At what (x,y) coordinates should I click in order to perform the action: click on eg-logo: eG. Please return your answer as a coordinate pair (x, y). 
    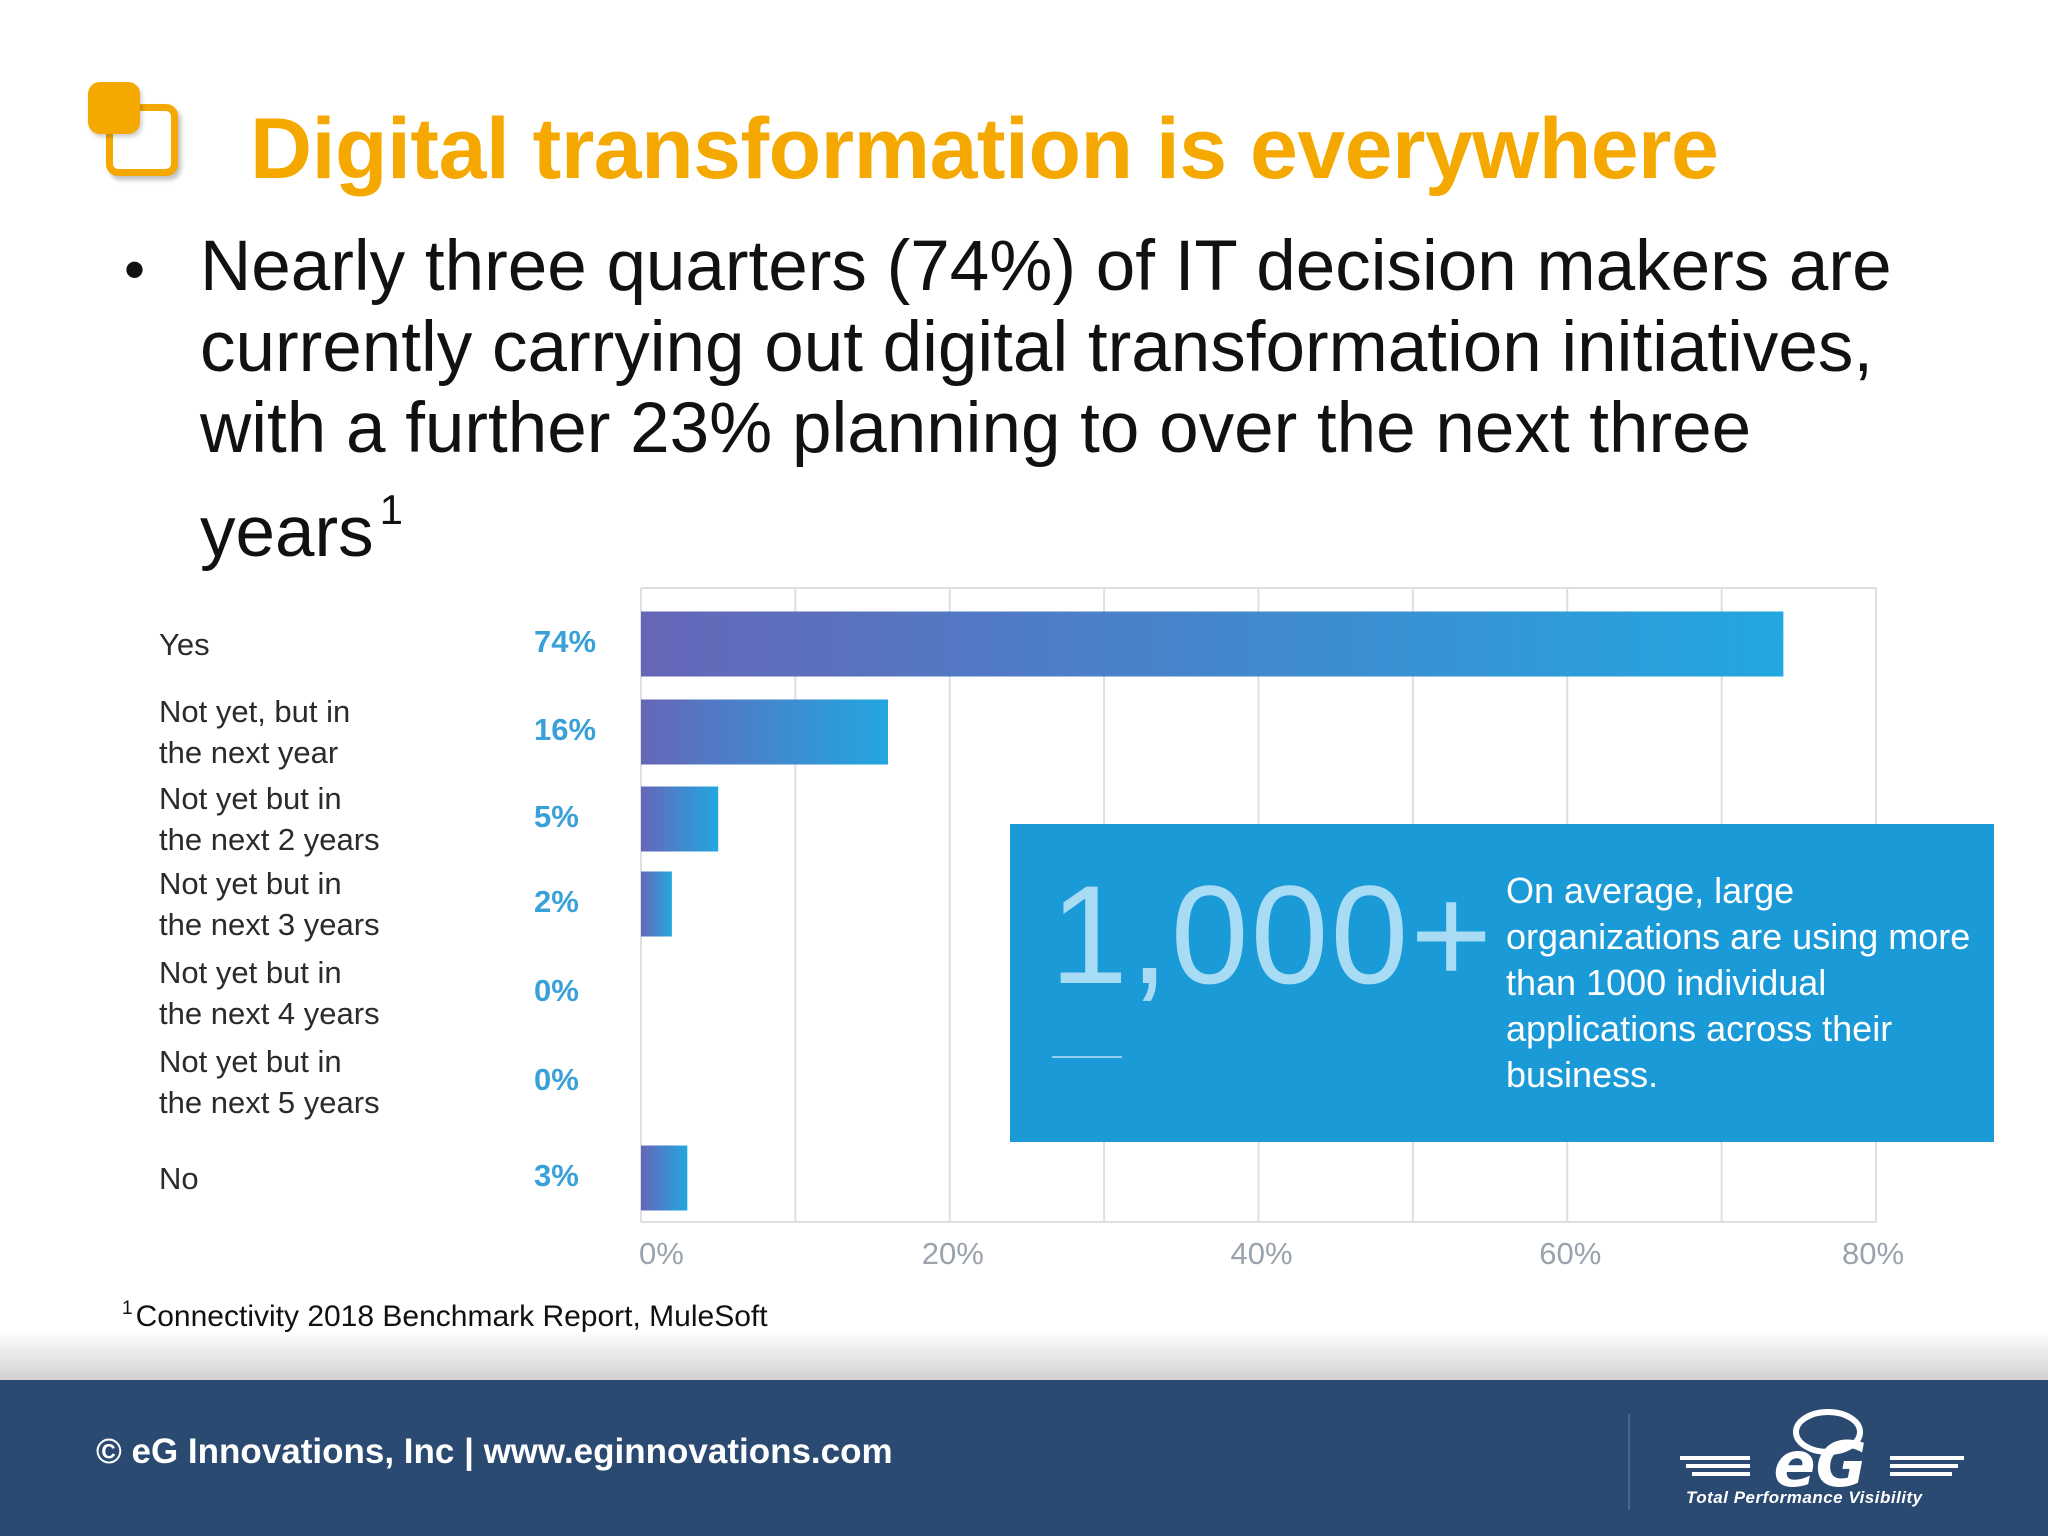
    Looking at the image, I should click on (1822, 1455).